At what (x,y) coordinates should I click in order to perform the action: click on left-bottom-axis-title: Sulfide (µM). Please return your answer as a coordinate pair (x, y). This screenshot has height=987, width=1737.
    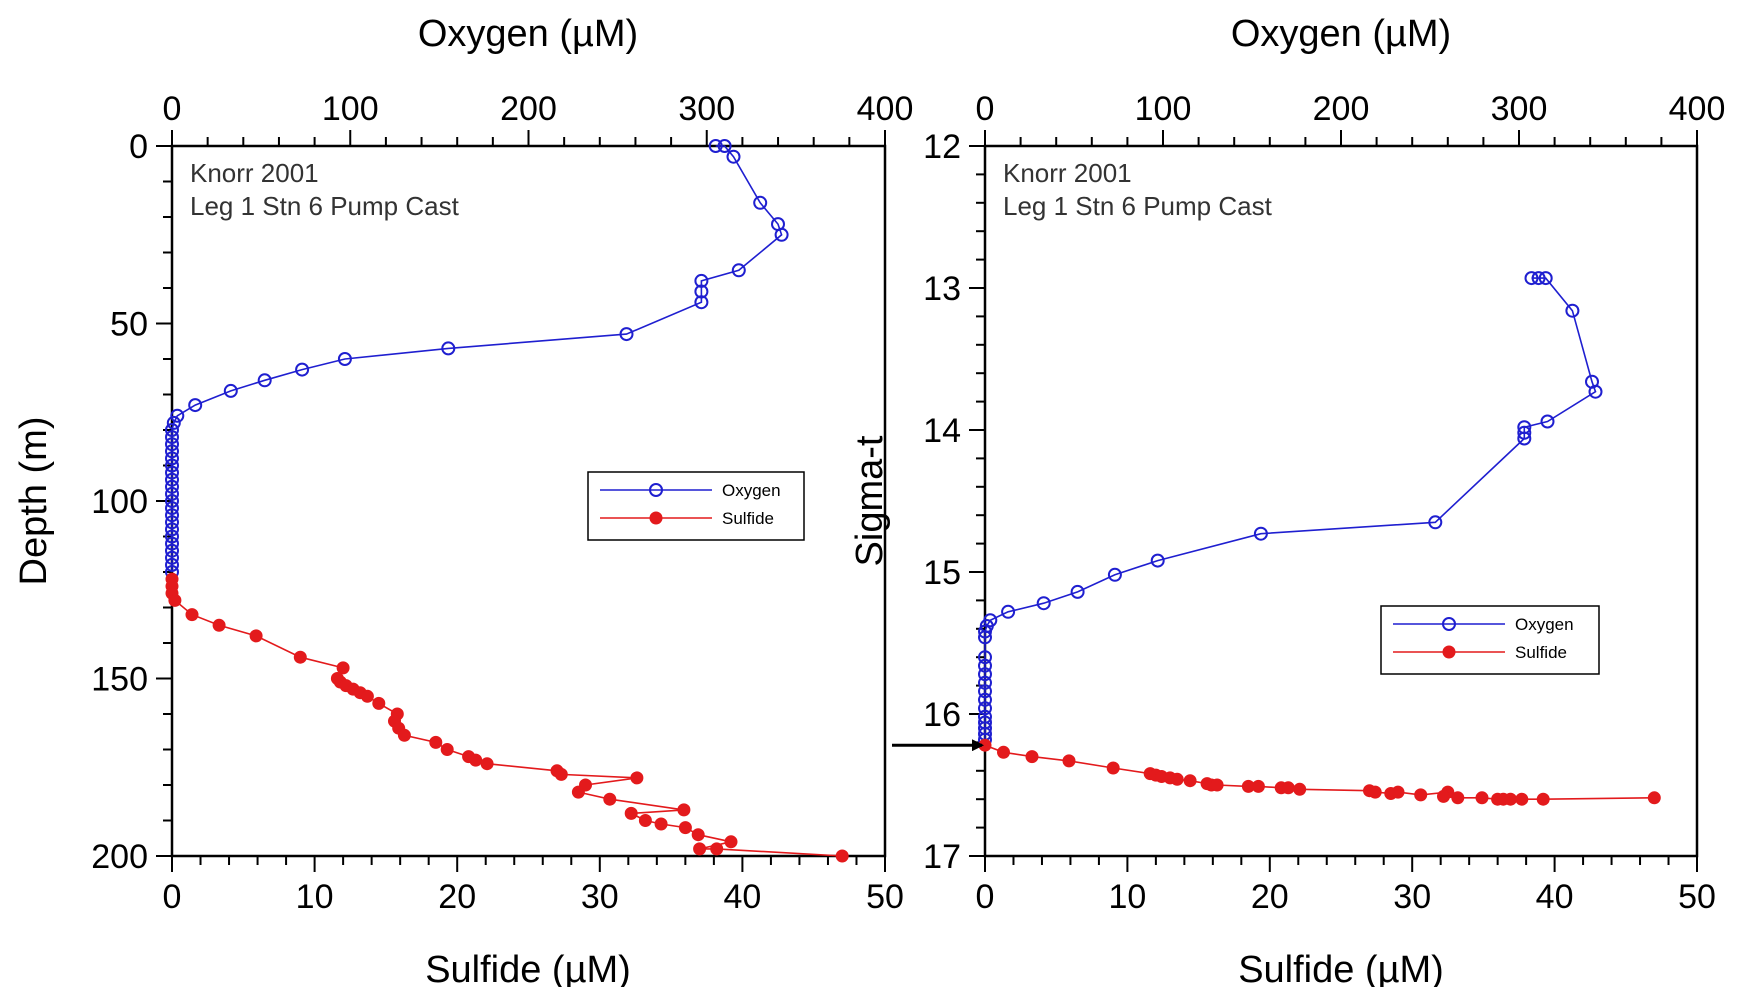
    Looking at the image, I should click on (528, 968).